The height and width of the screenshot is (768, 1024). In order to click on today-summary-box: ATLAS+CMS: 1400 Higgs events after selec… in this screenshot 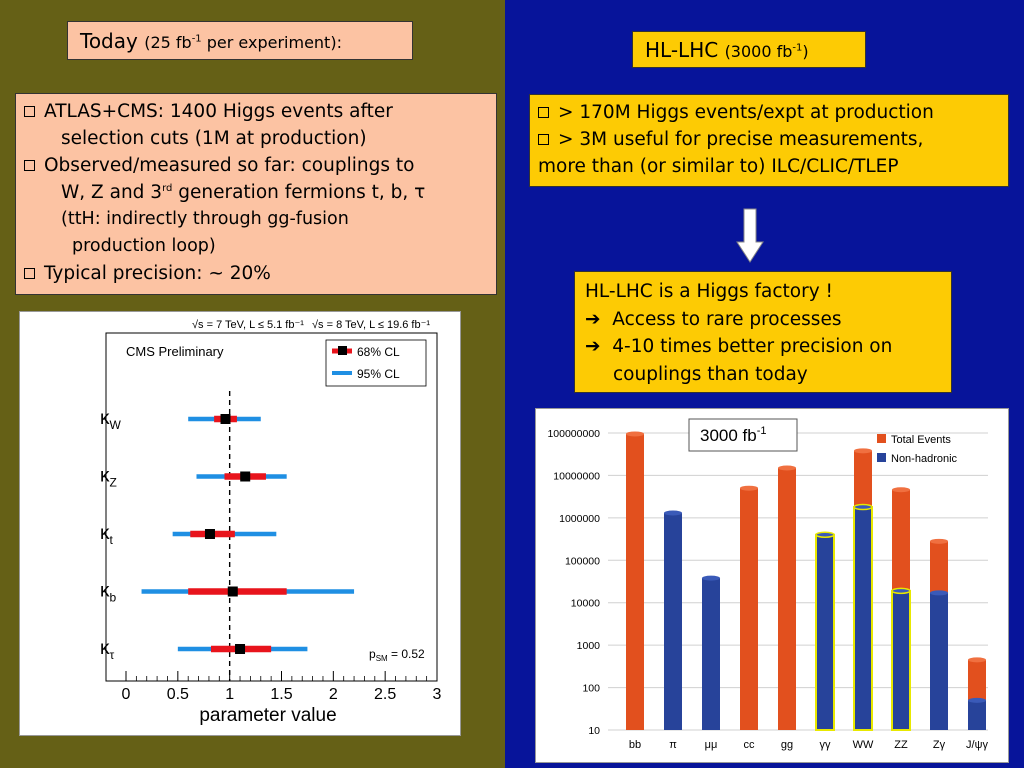, I will do `click(256, 194)`.